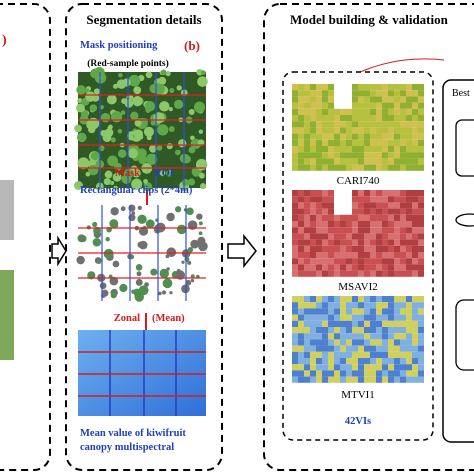 The width and height of the screenshot is (474, 474). I want to click on result-text: canopy multispectral, so click(127, 447).